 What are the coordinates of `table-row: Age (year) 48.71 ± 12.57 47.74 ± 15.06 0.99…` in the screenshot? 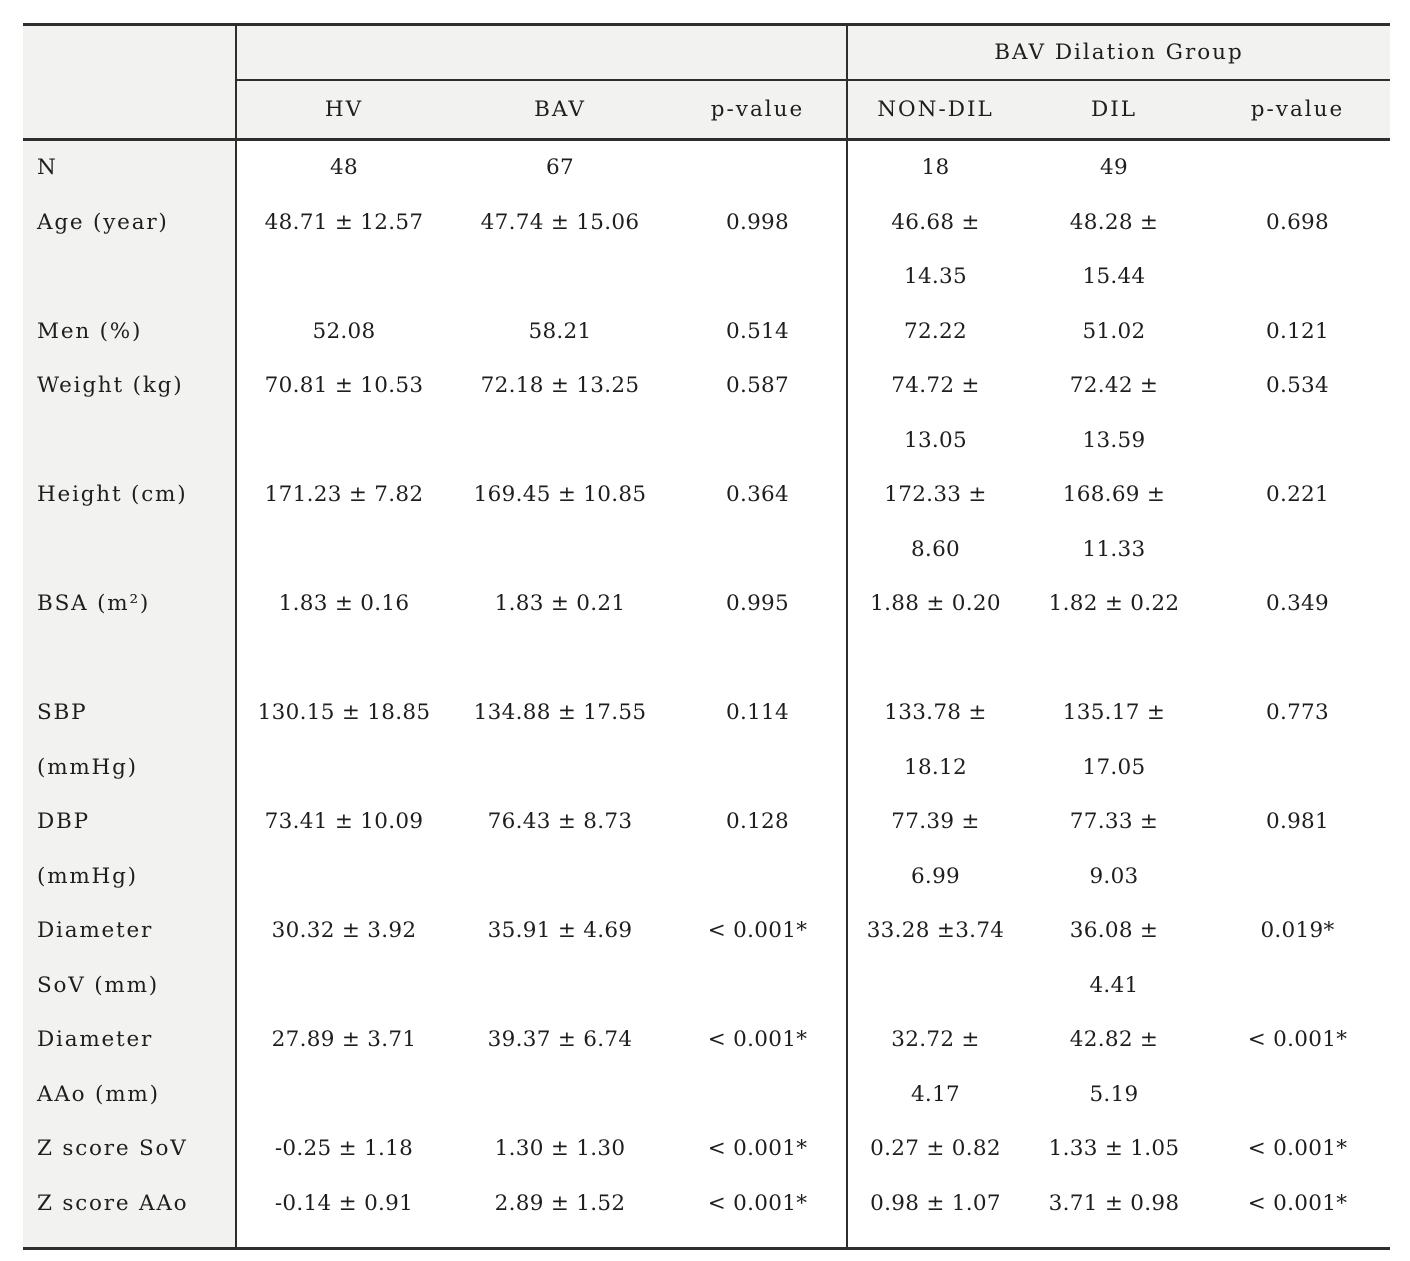 It's located at (706, 250).